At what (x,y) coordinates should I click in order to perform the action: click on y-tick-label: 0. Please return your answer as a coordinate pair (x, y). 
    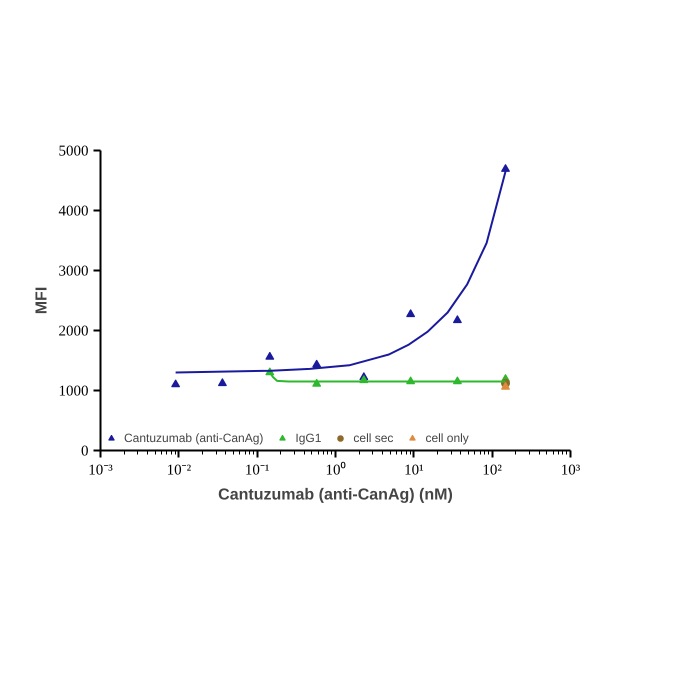
    Looking at the image, I should click on (84, 452).